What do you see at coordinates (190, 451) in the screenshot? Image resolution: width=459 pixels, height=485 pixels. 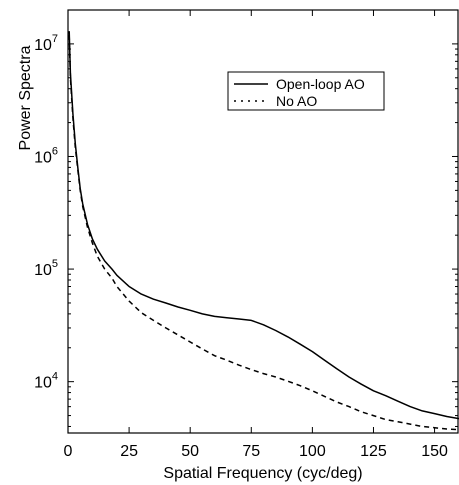 I see `x-tick-label: 50` at bounding box center [190, 451].